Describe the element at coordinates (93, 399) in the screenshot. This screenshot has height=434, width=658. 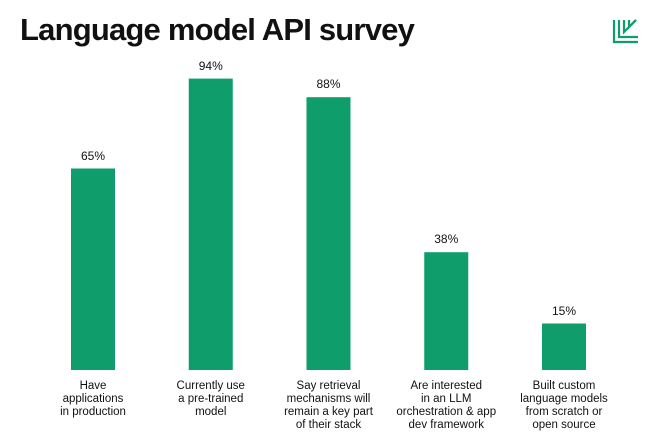
I see `x-tick-label: Have applications in production` at that location.